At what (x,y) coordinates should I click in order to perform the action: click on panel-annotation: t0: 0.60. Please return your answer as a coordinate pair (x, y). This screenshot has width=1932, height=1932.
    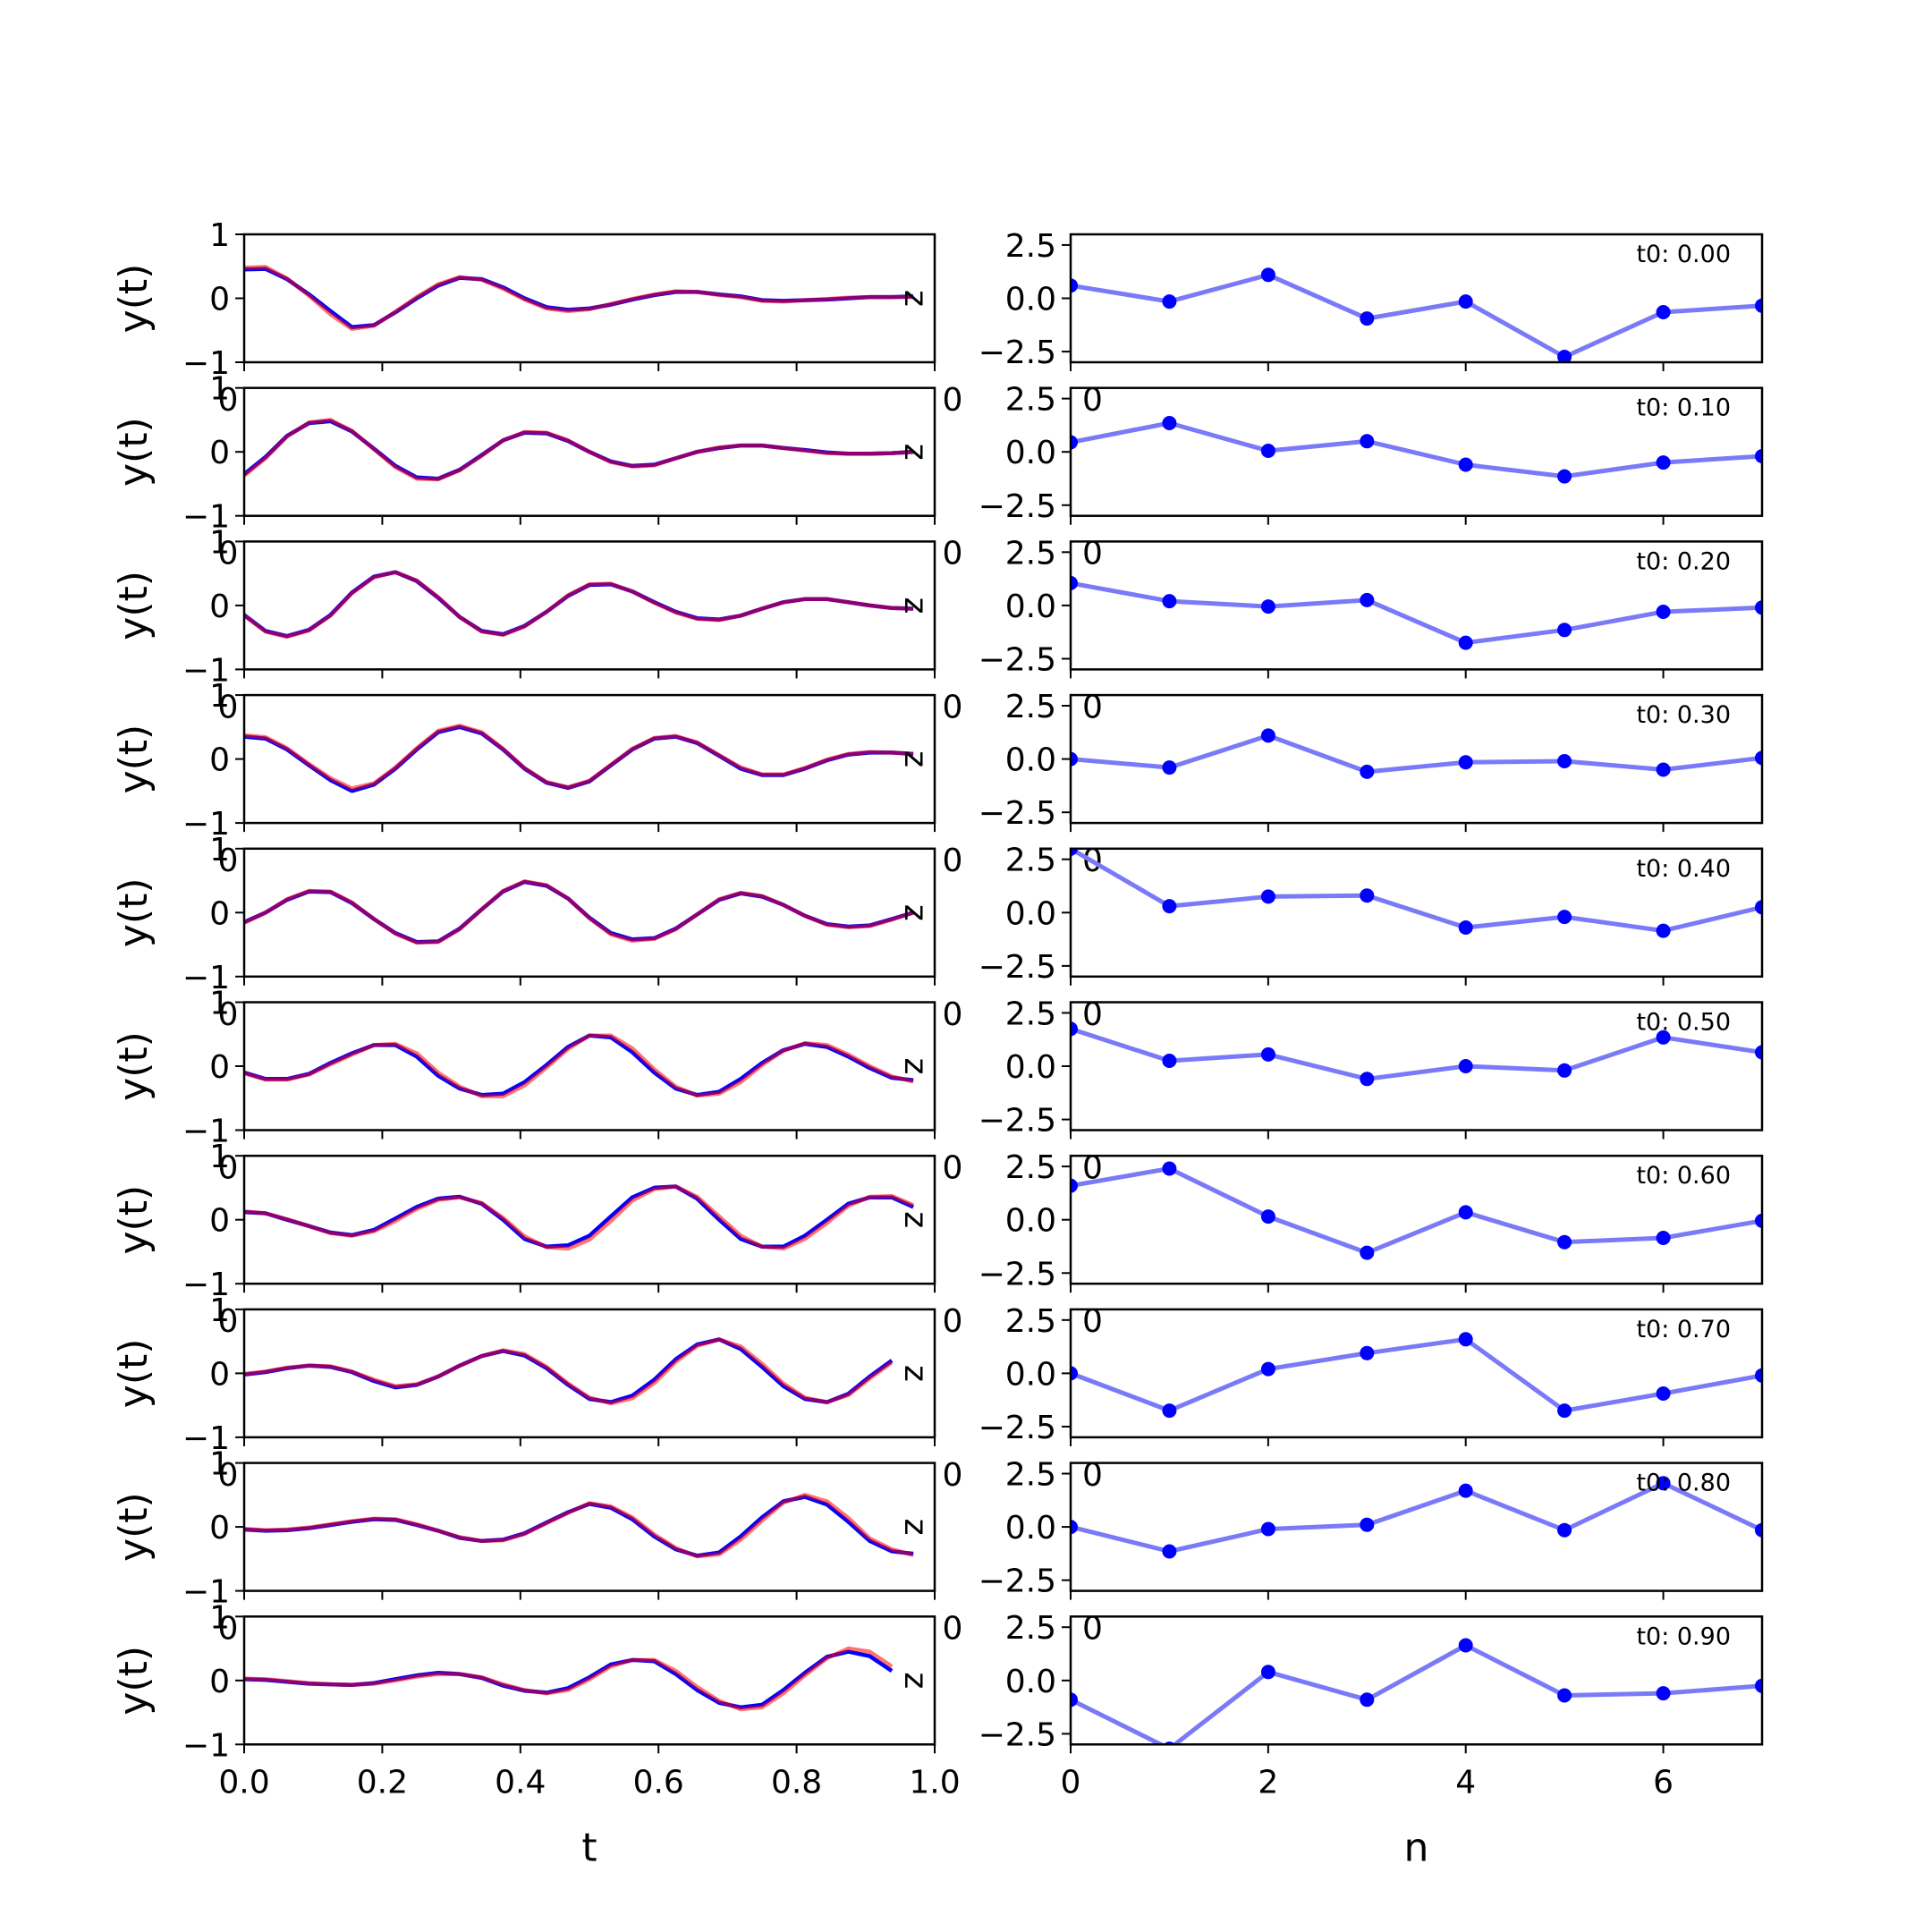
    Looking at the image, I should click on (1683, 1176).